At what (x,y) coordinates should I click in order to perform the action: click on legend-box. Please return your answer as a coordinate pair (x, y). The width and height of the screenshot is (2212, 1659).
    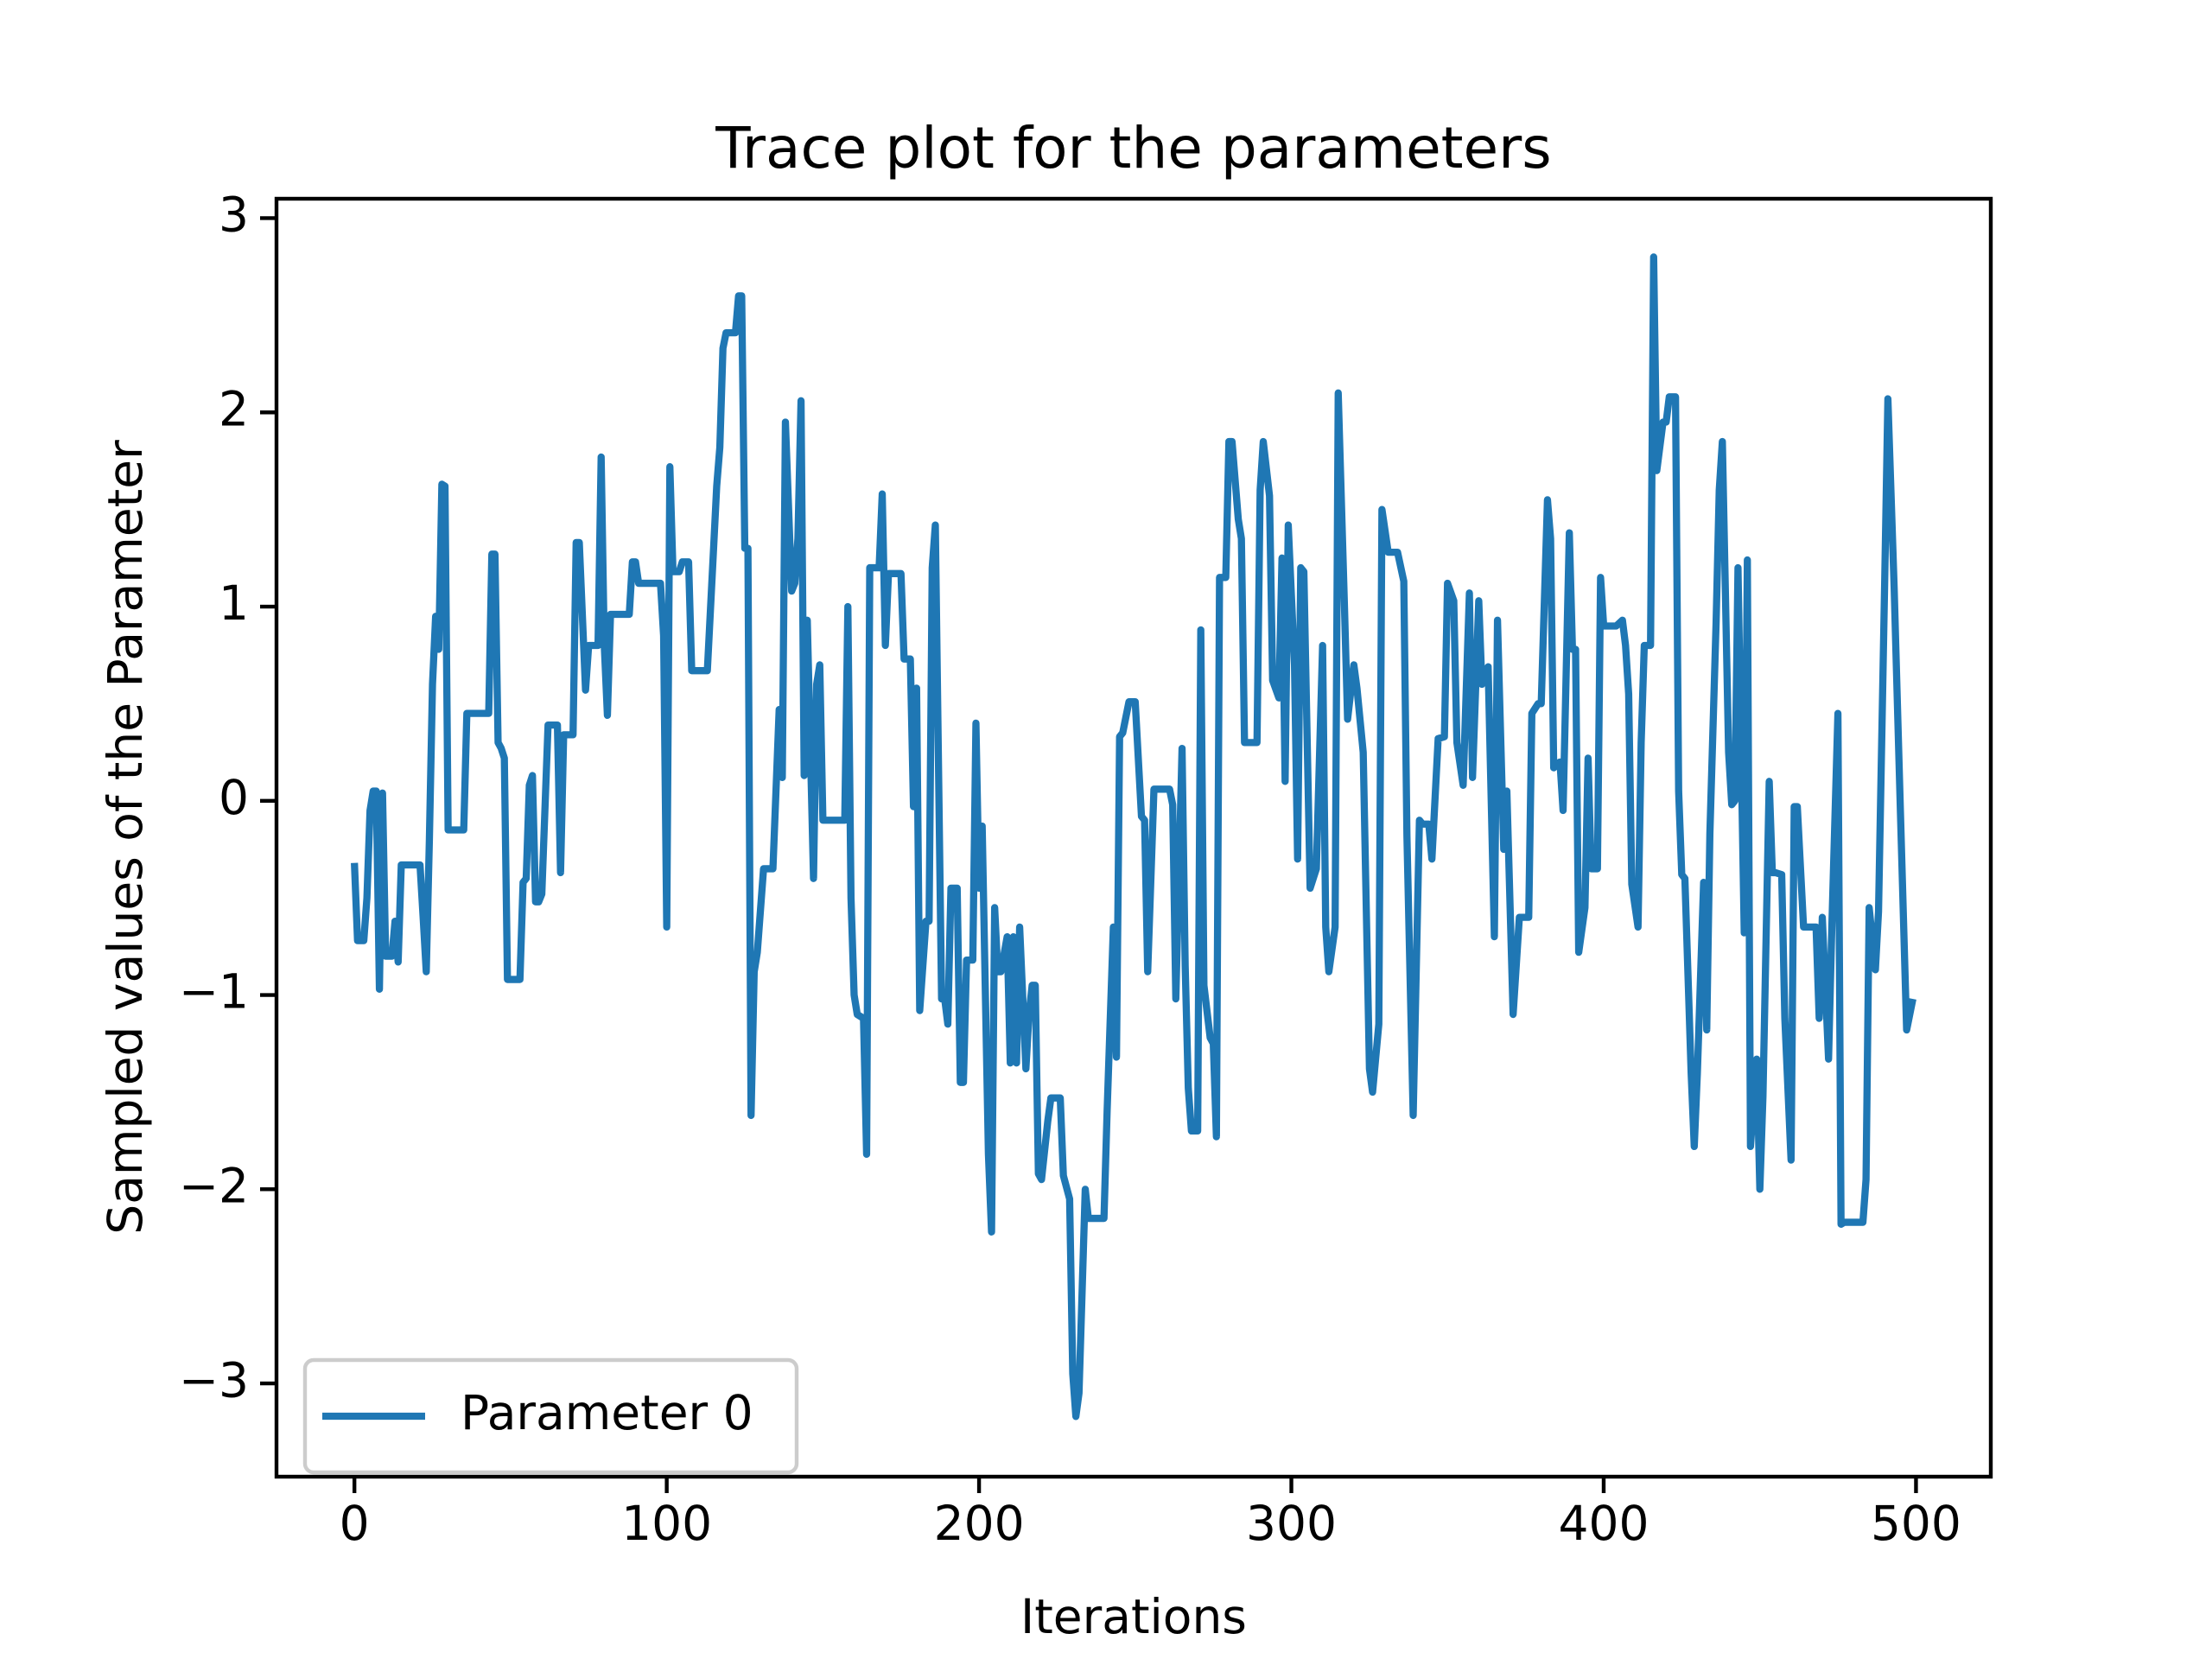
    Looking at the image, I should click on (550, 1416).